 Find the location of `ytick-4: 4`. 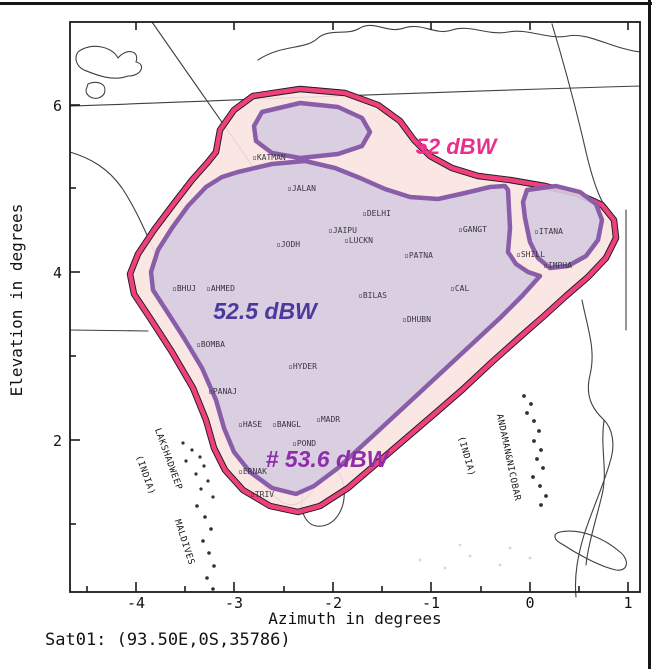

ytick-4: 4 is located at coordinates (57, 273).